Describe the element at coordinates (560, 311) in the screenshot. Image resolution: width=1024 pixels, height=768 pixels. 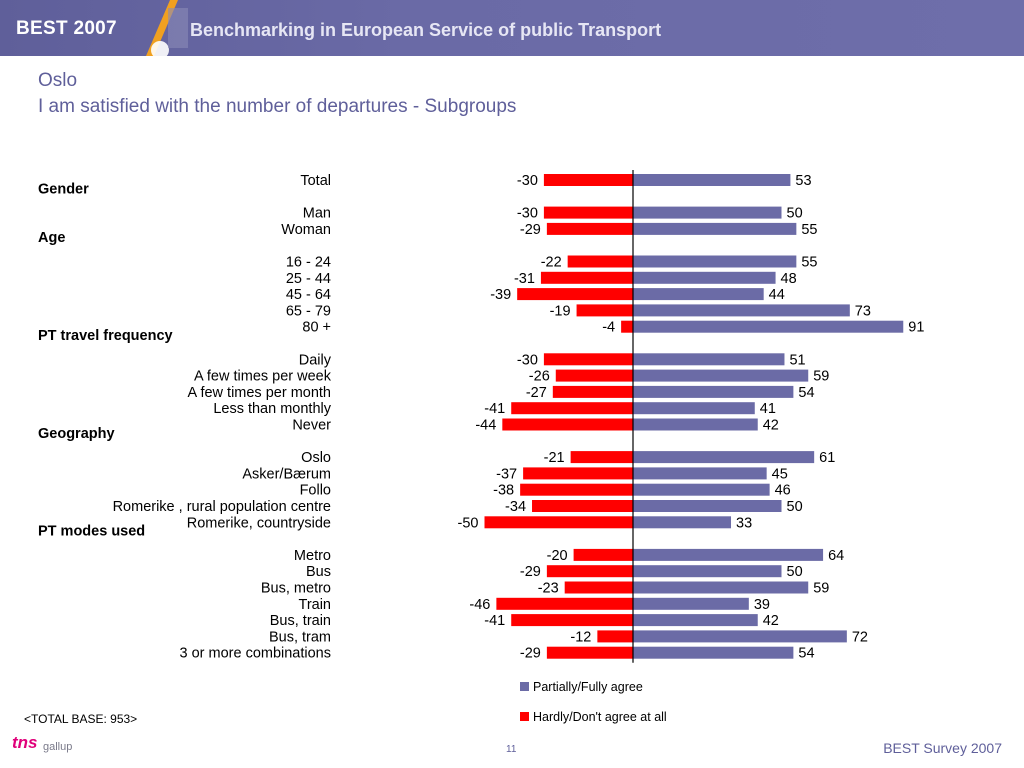
I see `data-label-disagree: -19` at that location.